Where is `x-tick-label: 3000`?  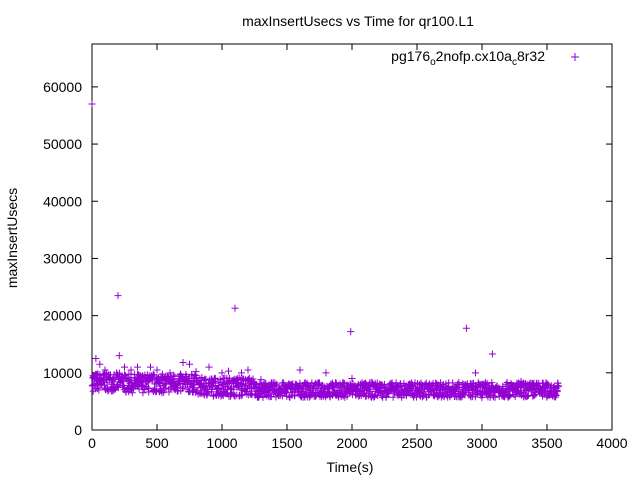
x-tick-label: 3000 is located at coordinates (481, 443).